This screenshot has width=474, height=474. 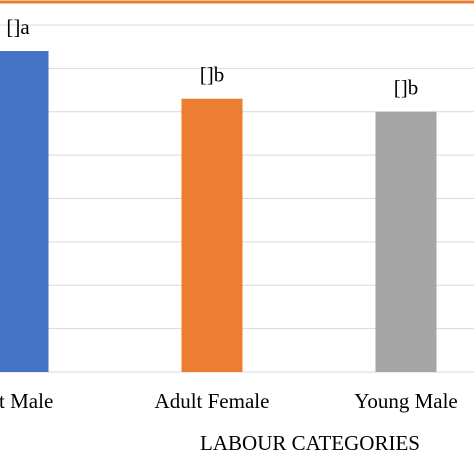 What do you see at coordinates (310, 443) in the screenshot?
I see `x-axis-title: LABOUR CATEGORIES` at bounding box center [310, 443].